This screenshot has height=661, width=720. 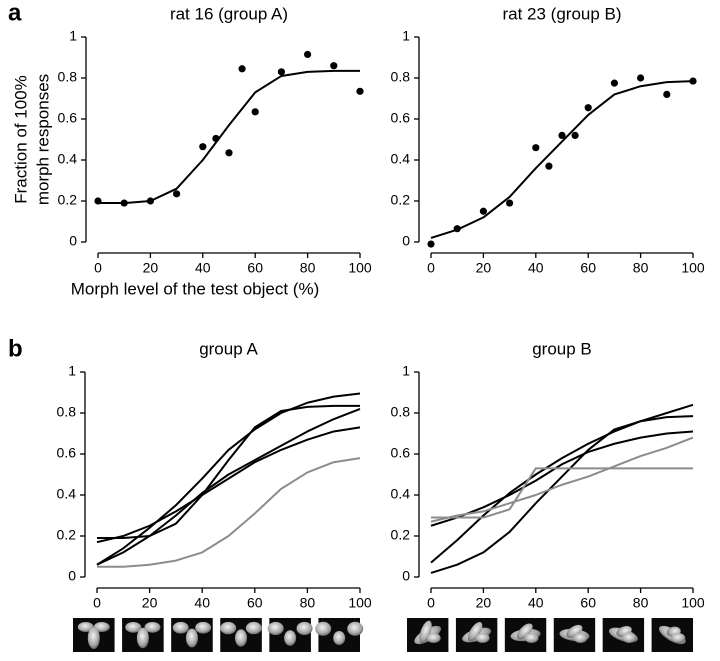 What do you see at coordinates (20, 139) in the screenshot?
I see `y-axis-label: Fraction of 100%` at bounding box center [20, 139].